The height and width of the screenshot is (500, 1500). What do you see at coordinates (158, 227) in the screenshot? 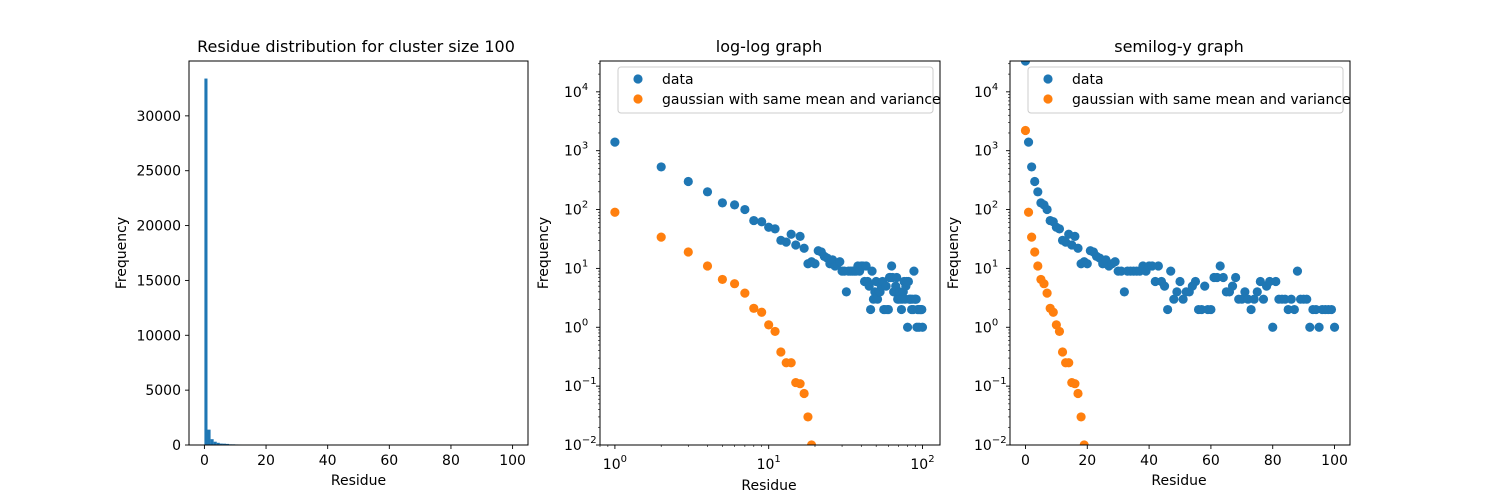
I see `histogram-y-tick-label: 20000` at bounding box center [158, 227].